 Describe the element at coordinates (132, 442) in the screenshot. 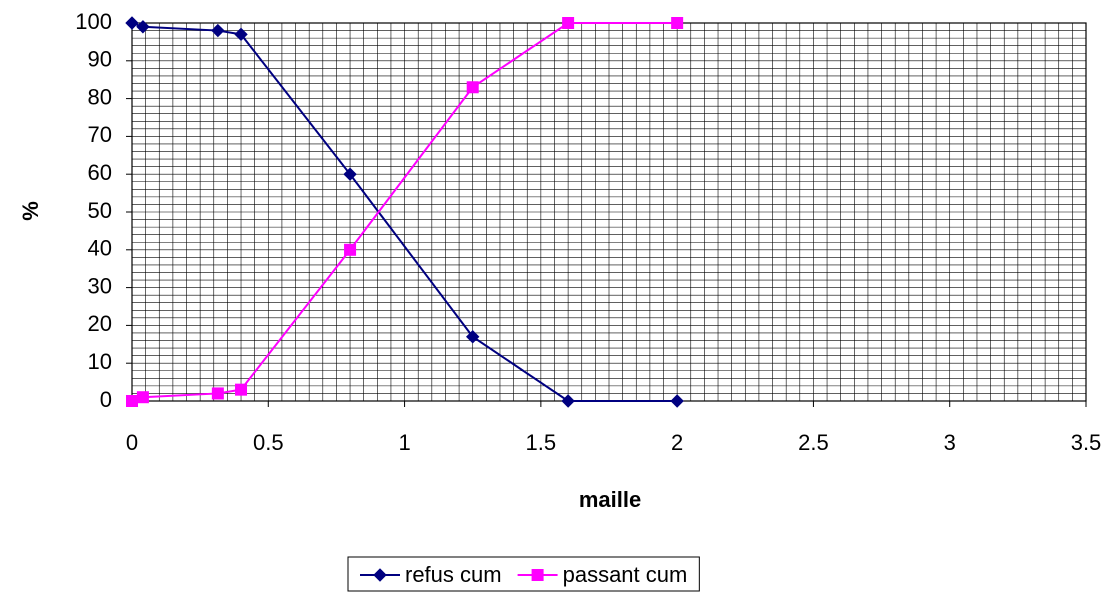

I see `x-tick-label: 0` at that location.